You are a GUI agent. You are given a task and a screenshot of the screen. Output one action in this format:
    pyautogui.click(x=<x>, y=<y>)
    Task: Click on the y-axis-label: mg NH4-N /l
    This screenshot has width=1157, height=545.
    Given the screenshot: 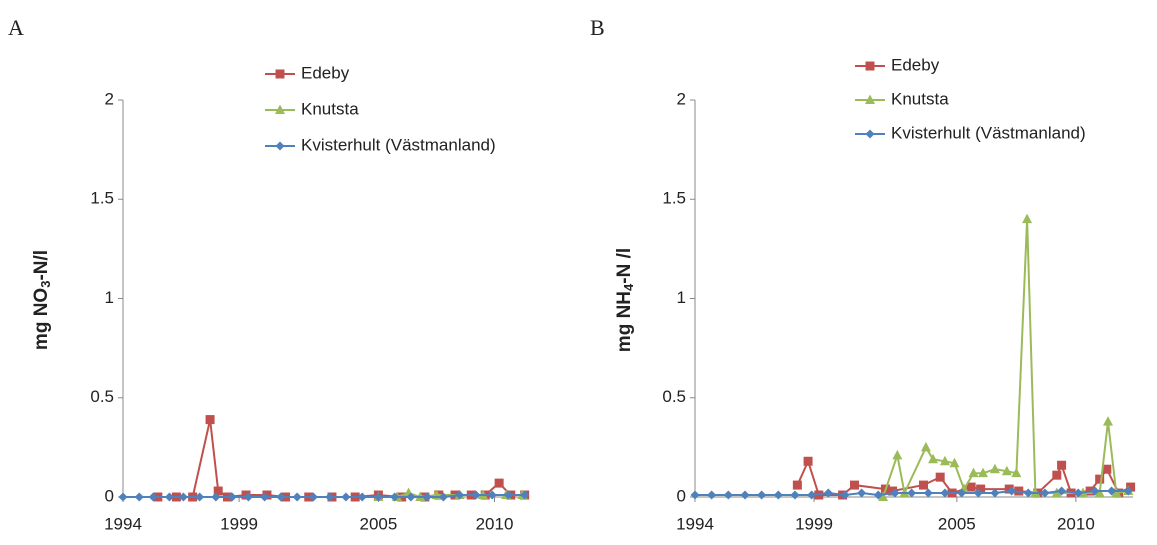 What is the action you would take?
    pyautogui.click(x=625, y=300)
    